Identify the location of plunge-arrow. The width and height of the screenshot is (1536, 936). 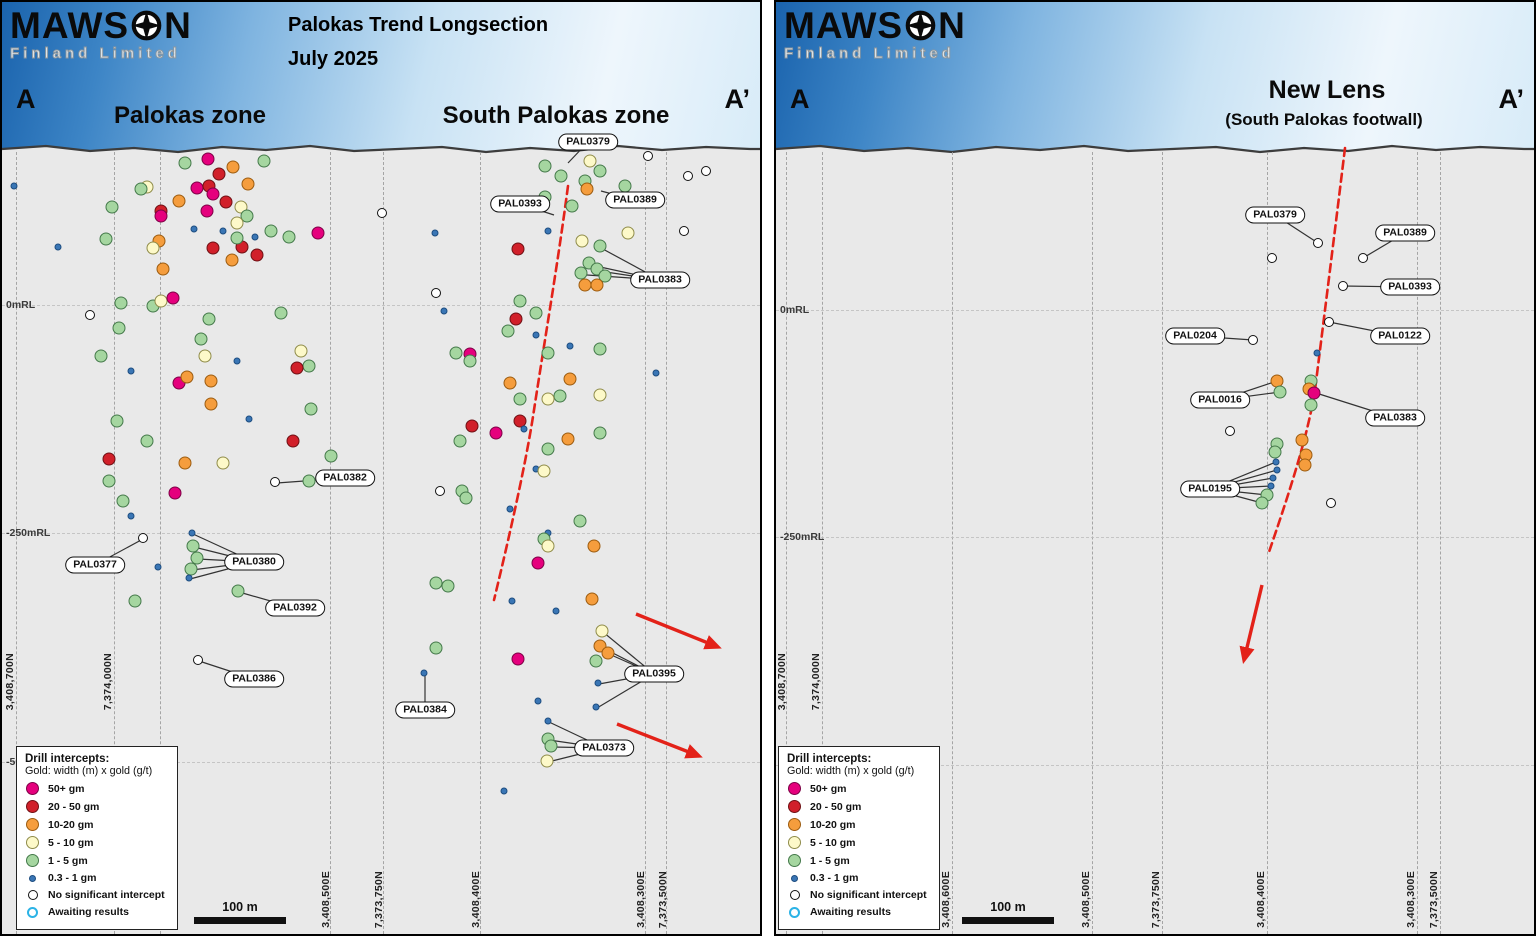
(678, 631).